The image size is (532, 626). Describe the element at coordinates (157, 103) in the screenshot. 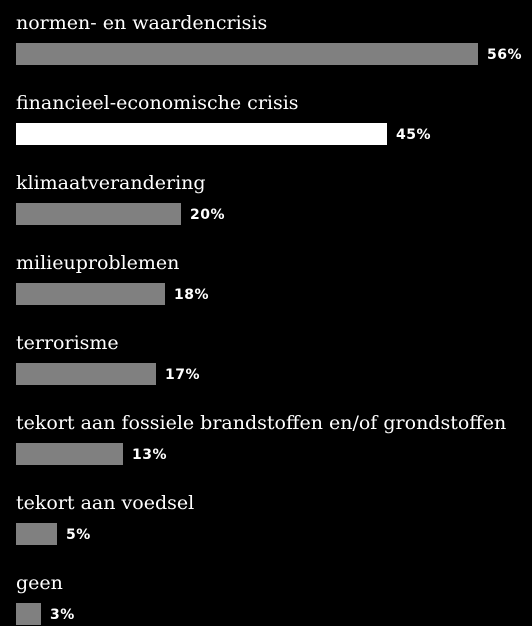

I see `category-label: financieel-economische crisis` at that location.